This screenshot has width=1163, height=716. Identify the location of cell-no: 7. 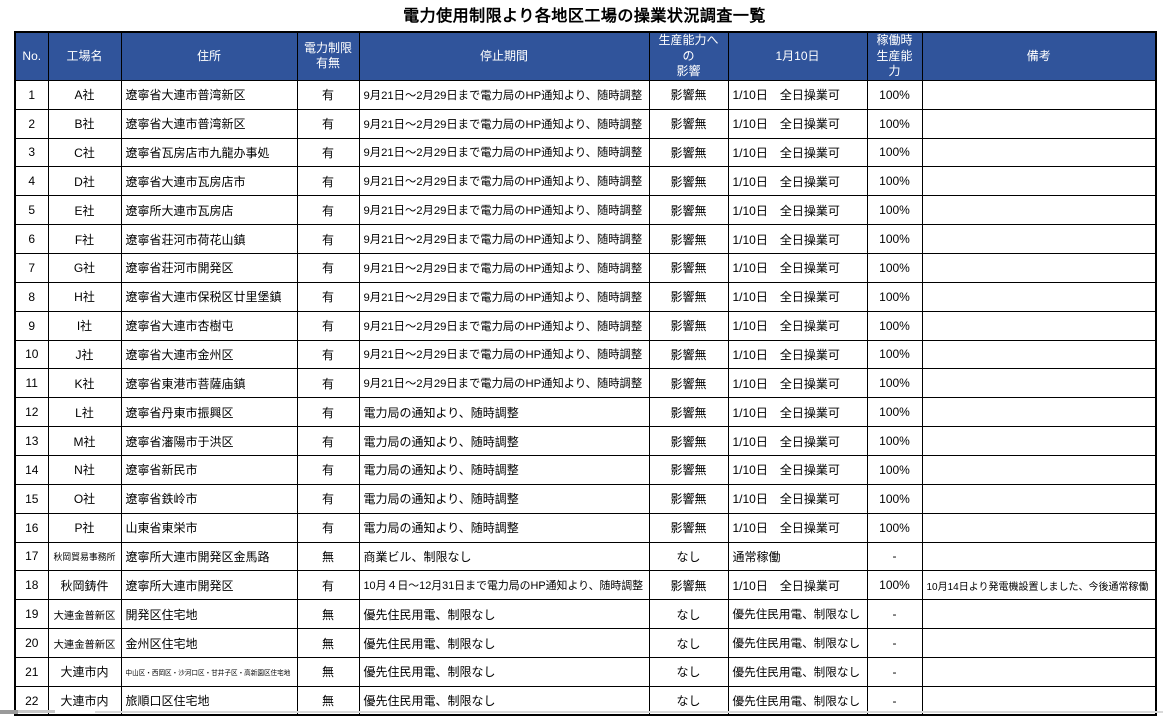
(31, 267).